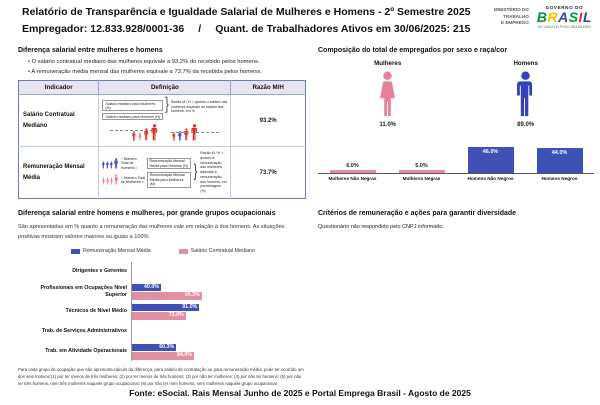  Describe the element at coordinates (131, 312) in the screenshot. I see `y-axis-line` at that location.